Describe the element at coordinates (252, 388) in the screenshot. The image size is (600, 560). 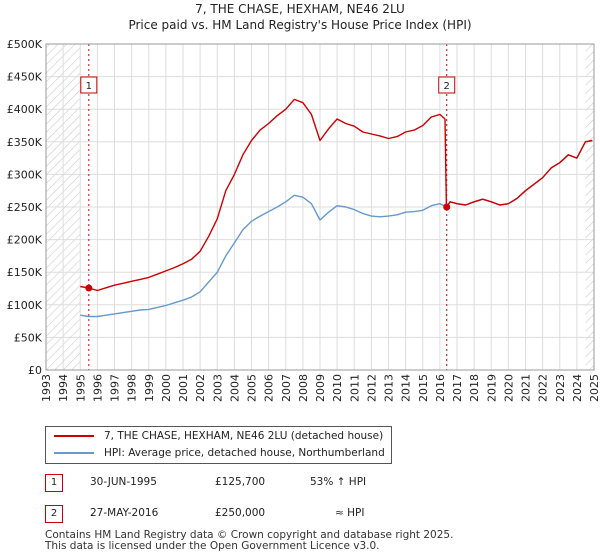
I see `x-tick-label: 2005` at that location.